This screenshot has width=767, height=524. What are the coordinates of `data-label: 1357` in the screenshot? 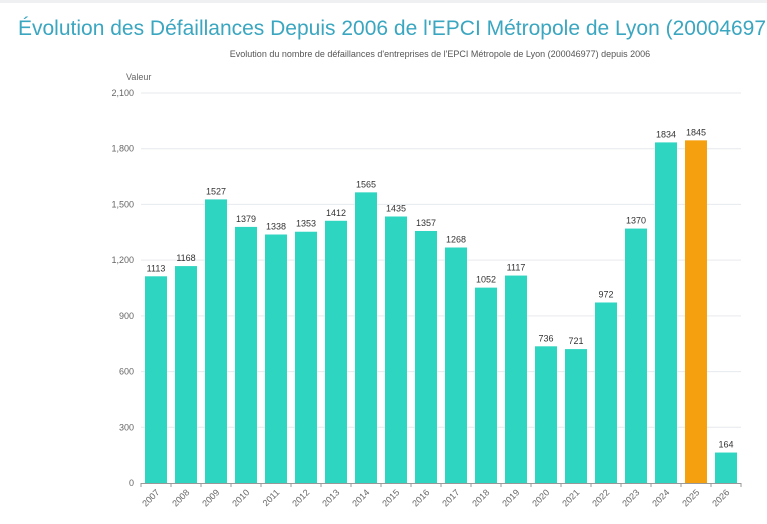 It's located at (426, 223).